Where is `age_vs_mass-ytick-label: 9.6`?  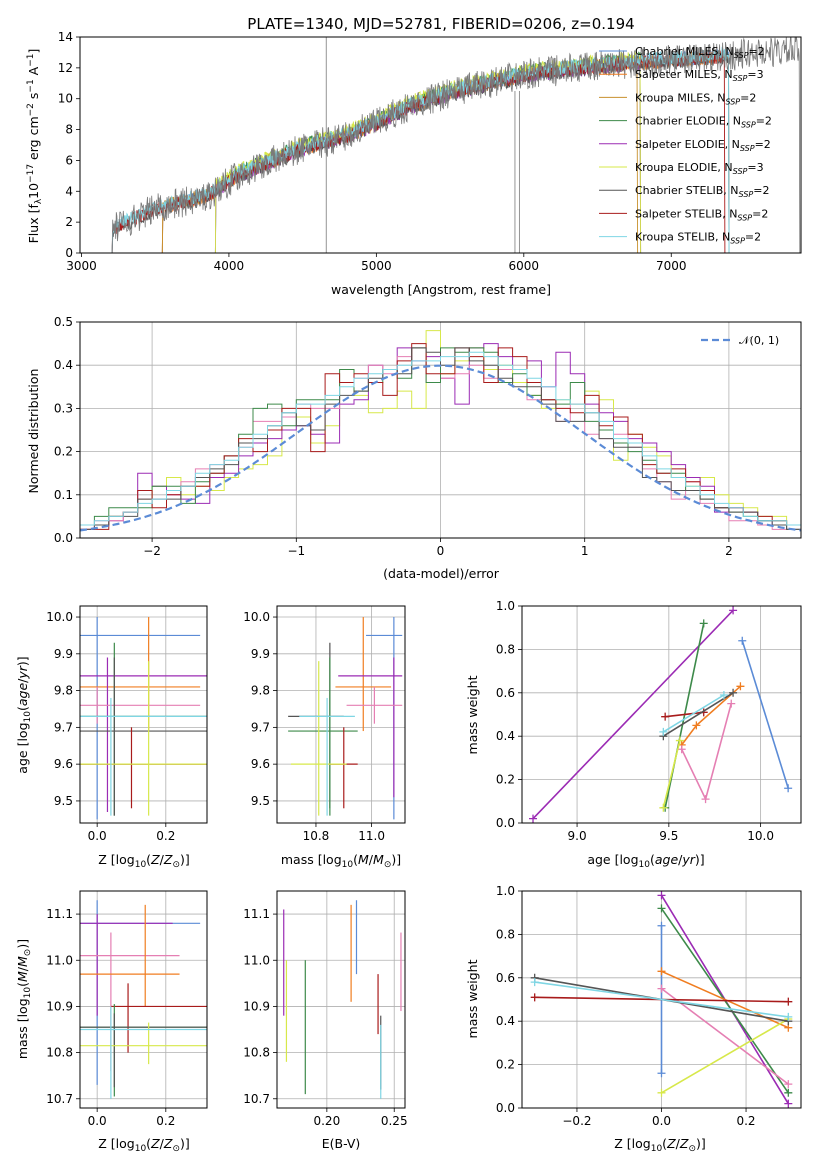
age_vs_mass-ytick-label: 9.6 is located at coordinates (260, 764).